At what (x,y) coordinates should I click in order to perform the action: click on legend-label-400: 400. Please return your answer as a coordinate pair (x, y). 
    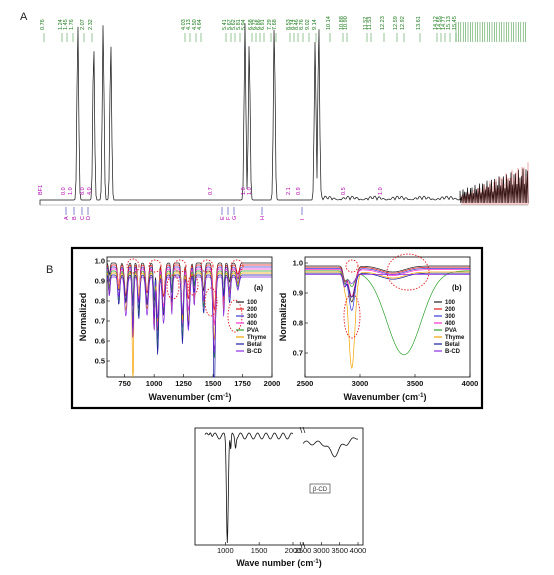
    Looking at the image, I should click on (252, 324).